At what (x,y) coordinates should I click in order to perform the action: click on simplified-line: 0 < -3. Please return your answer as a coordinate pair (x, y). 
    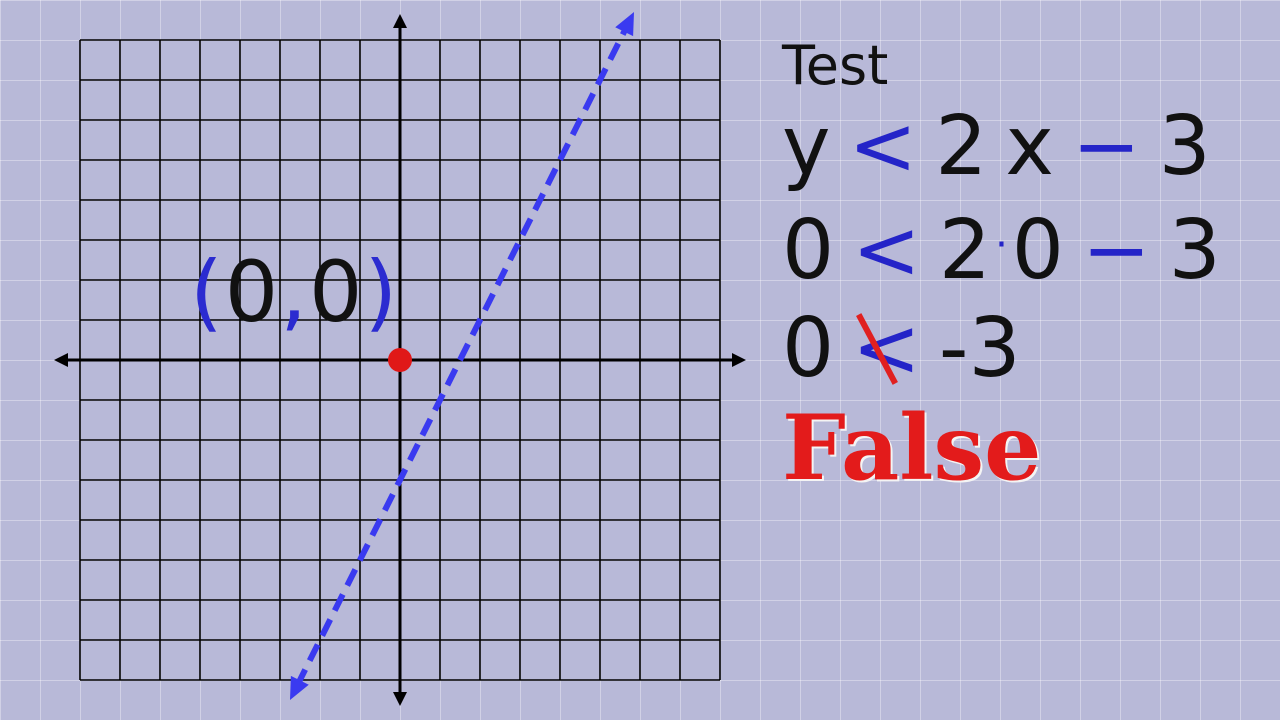
    Looking at the image, I should click on (1001, 349).